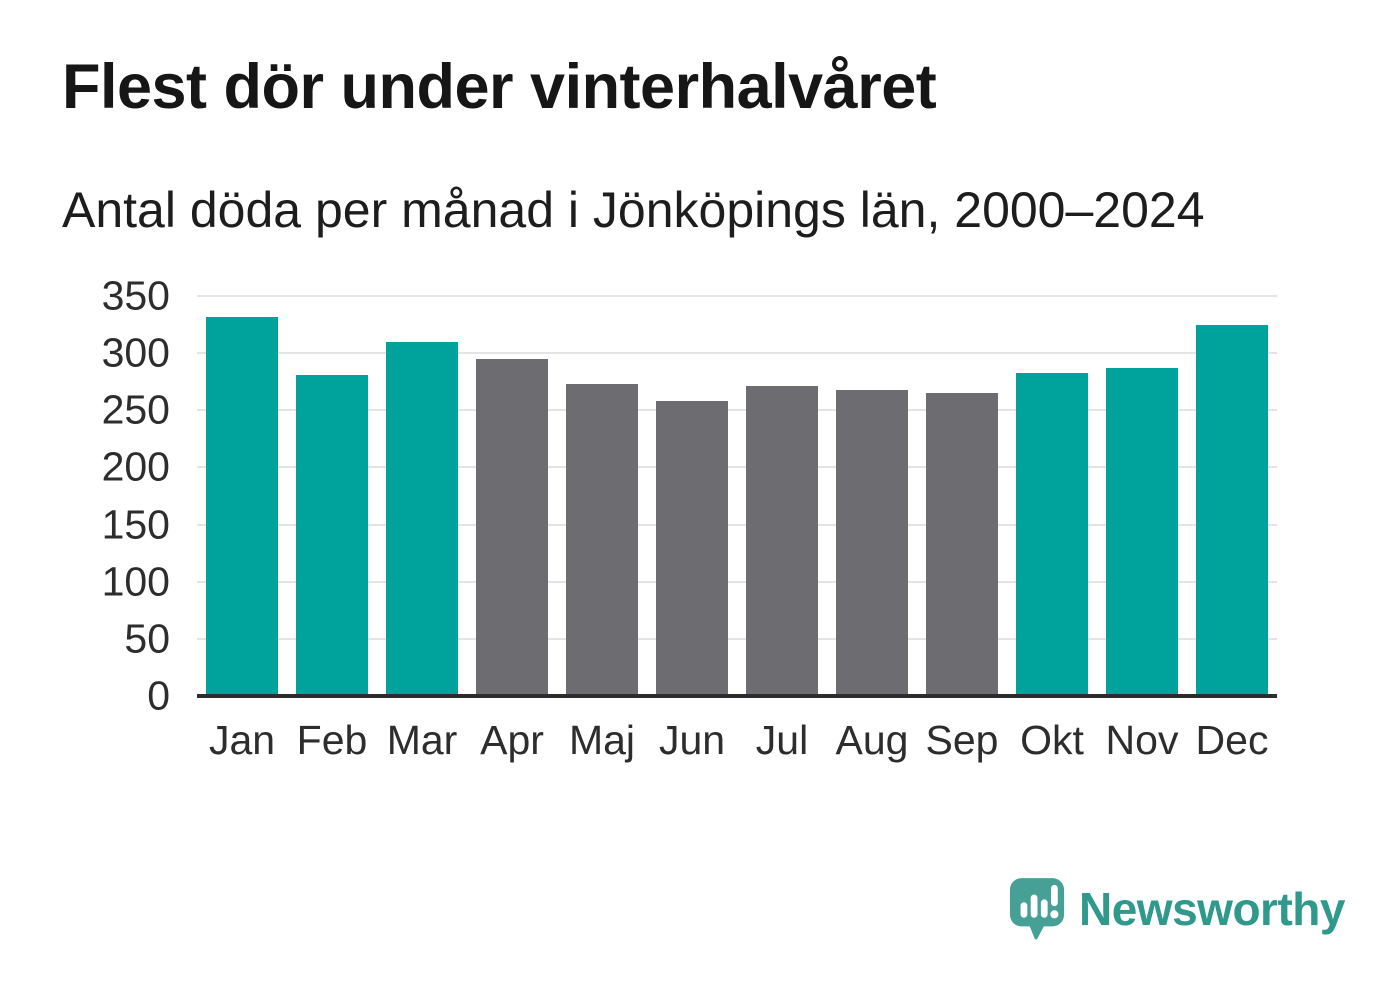 Image resolution: width=1382 pixels, height=999 pixels. Describe the element at coordinates (135, 409) in the screenshot. I see `y-tick-label-250: 250` at that location.